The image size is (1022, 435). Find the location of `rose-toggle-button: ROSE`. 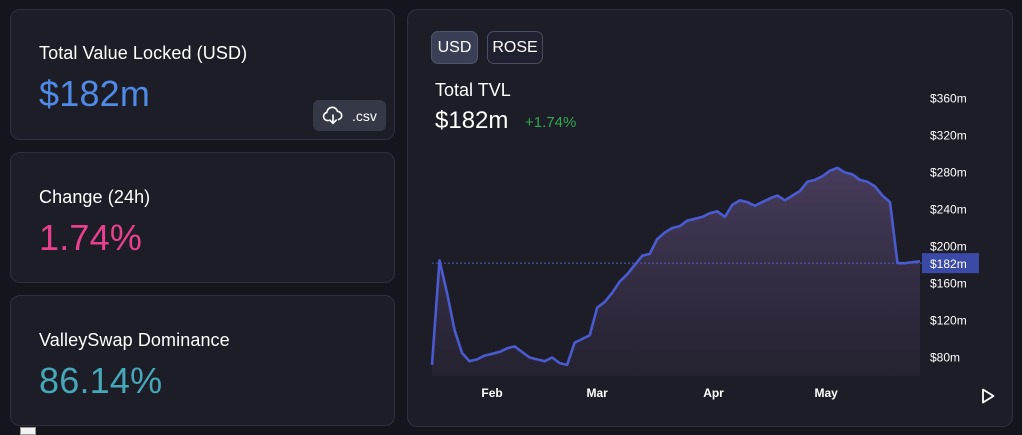

rose-toggle-button: ROSE is located at coordinates (515, 47).